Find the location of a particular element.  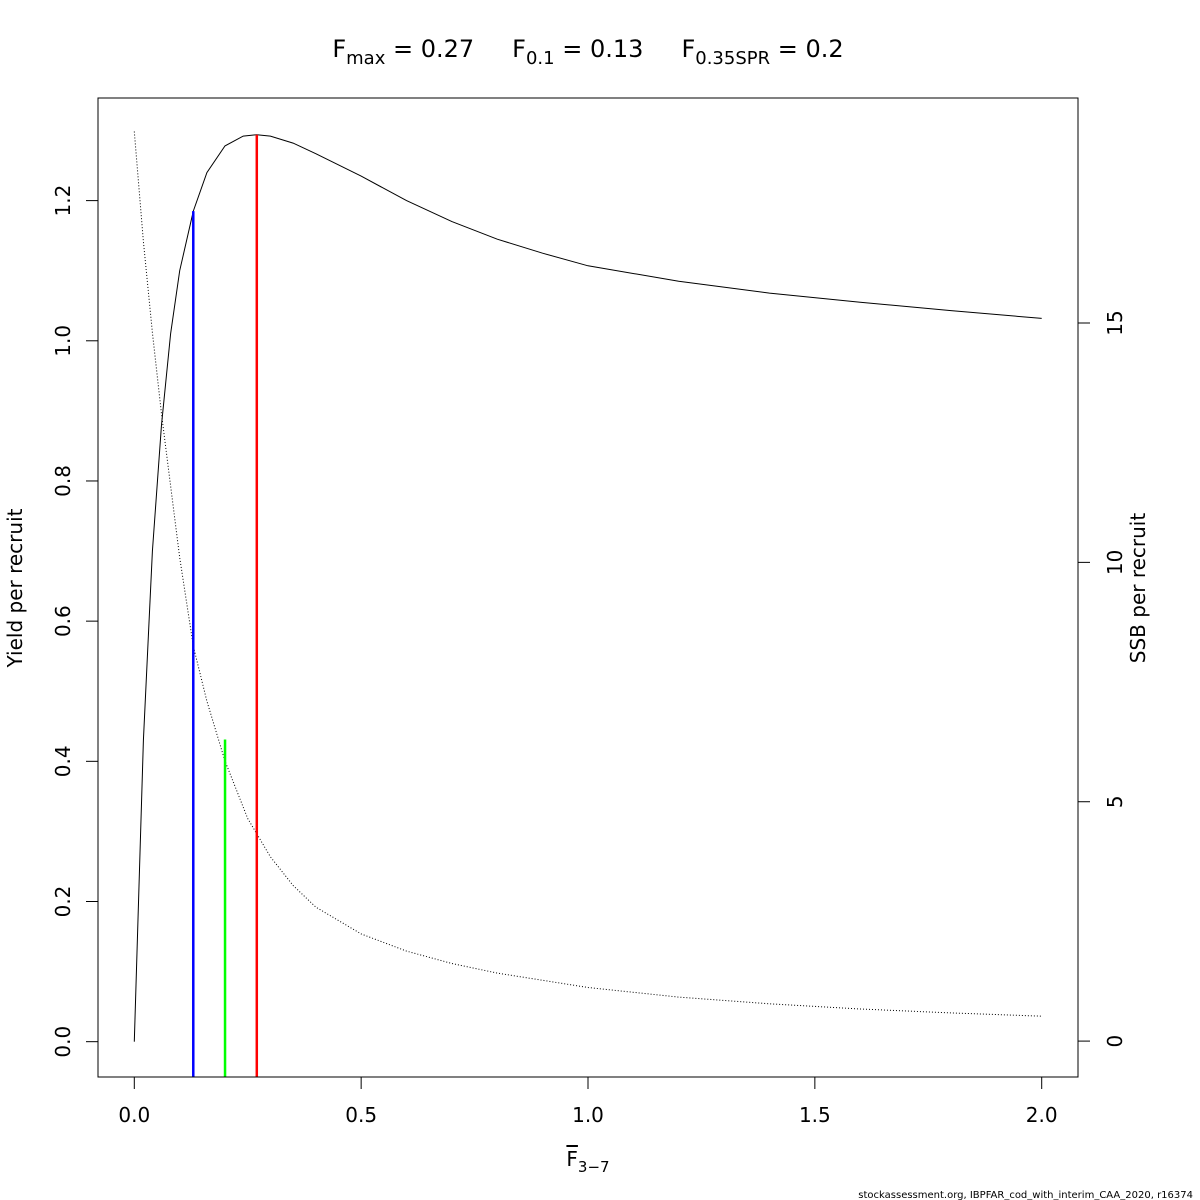

y-axis-left: 0.0 0.2 0.4 0.6 0.8 1.0 1.2 is located at coordinates (75, 621).